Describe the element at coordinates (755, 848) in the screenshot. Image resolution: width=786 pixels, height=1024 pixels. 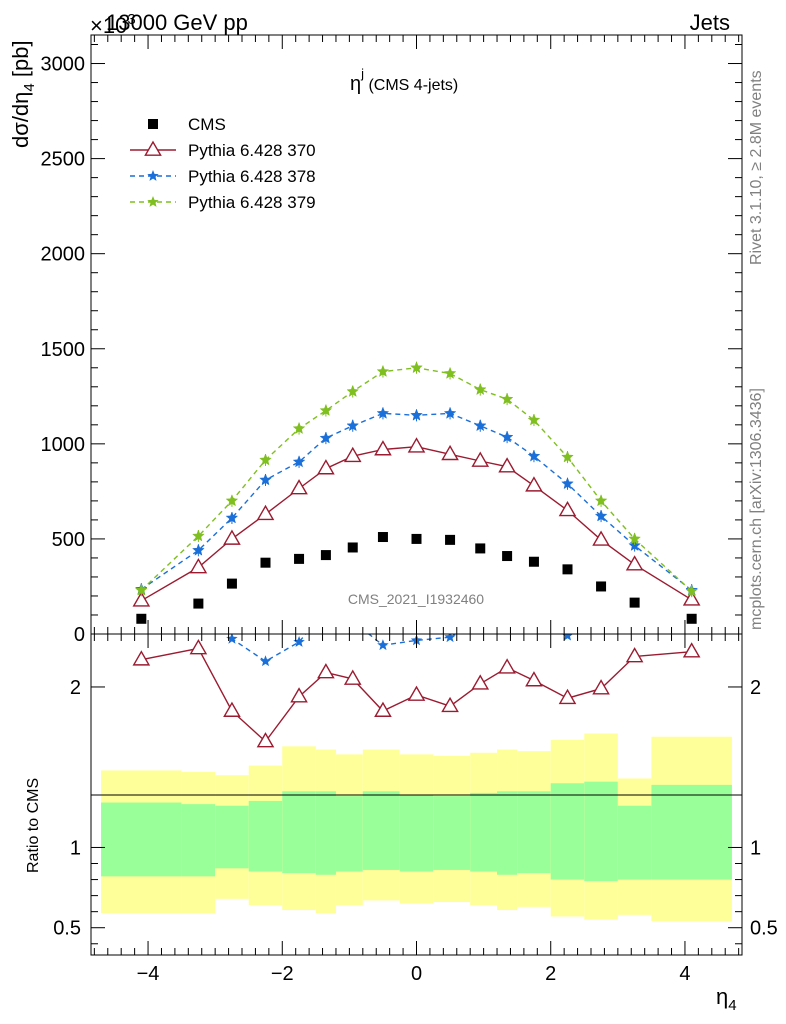
I see `ratio-y-tick-label-right: 1` at that location.